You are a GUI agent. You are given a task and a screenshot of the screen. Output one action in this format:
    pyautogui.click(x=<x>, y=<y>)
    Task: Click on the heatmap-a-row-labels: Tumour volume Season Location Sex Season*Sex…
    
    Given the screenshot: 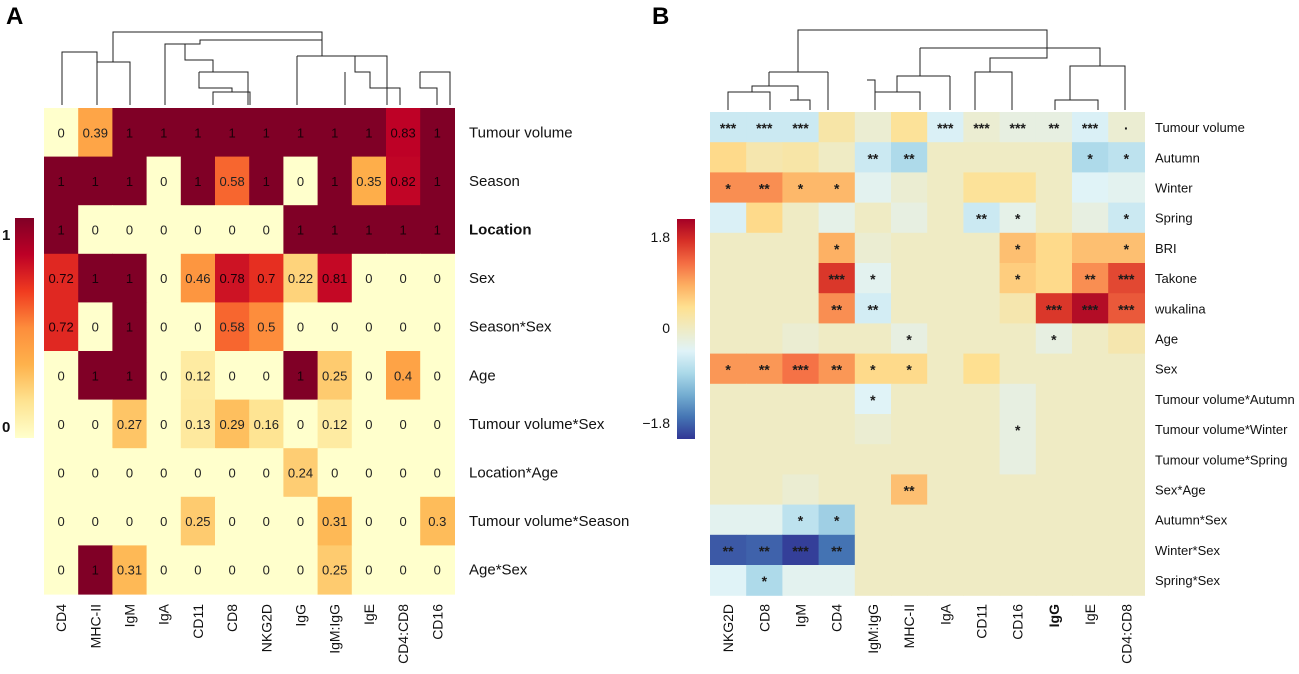 What is the action you would take?
    pyautogui.click(x=549, y=351)
    